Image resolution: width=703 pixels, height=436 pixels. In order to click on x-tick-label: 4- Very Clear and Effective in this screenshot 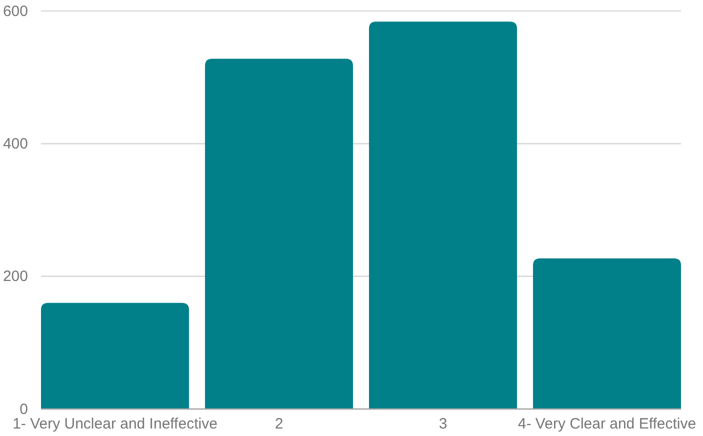, I will do `click(607, 424)`.